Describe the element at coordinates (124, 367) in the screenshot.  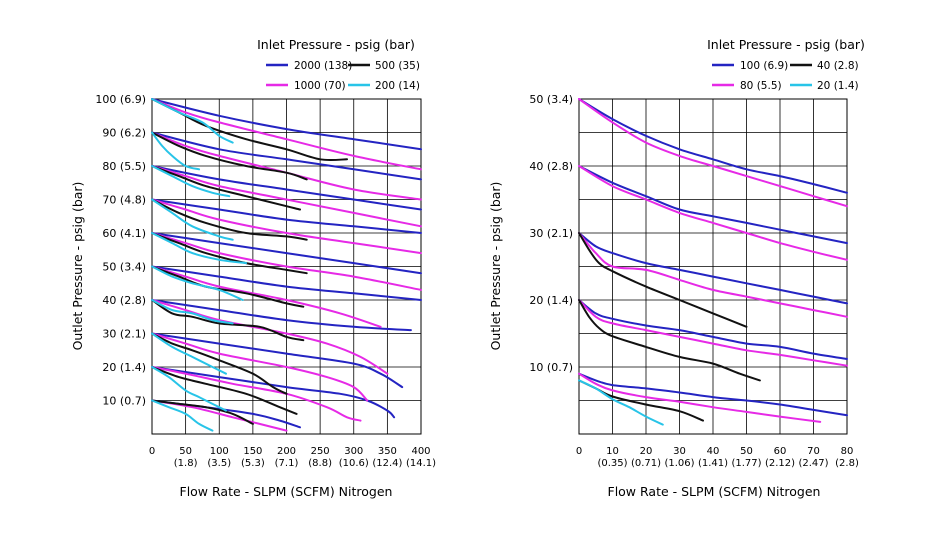
I see `left-y-tick-1: 20 (1.4)` at that location.